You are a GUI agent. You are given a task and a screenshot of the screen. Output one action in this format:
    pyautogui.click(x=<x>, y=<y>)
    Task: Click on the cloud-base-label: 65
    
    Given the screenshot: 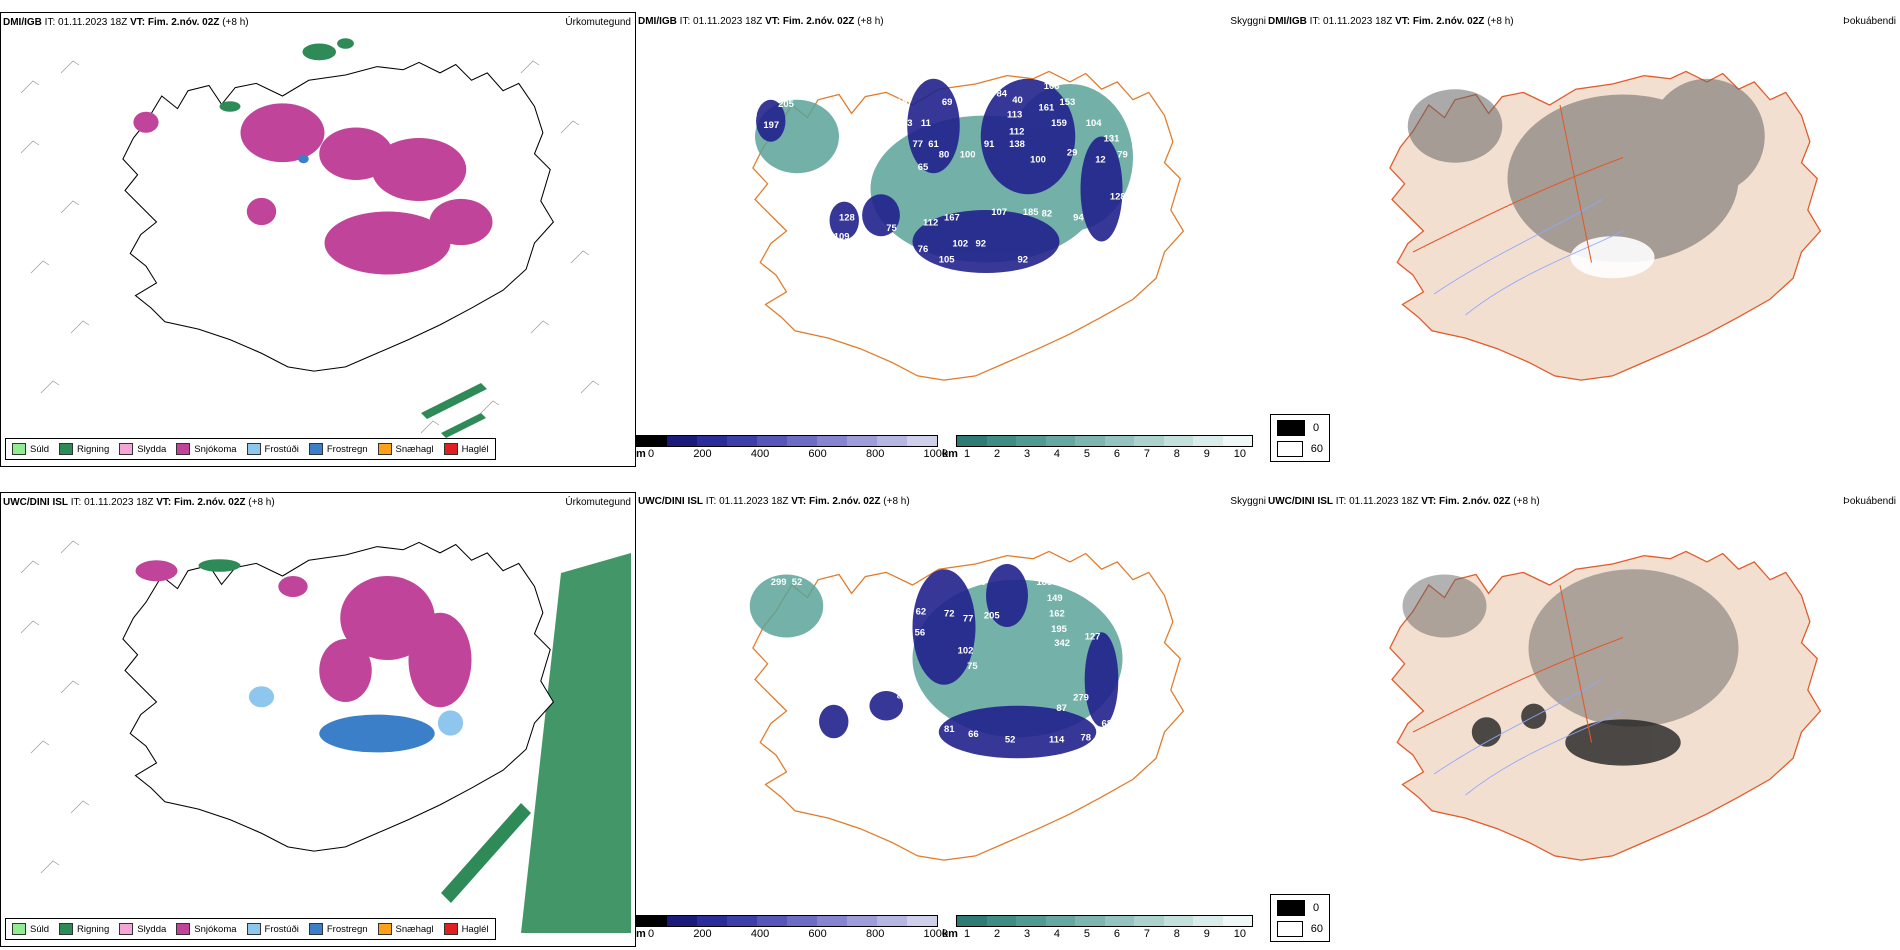 What is the action you would take?
    pyautogui.click(x=923, y=167)
    